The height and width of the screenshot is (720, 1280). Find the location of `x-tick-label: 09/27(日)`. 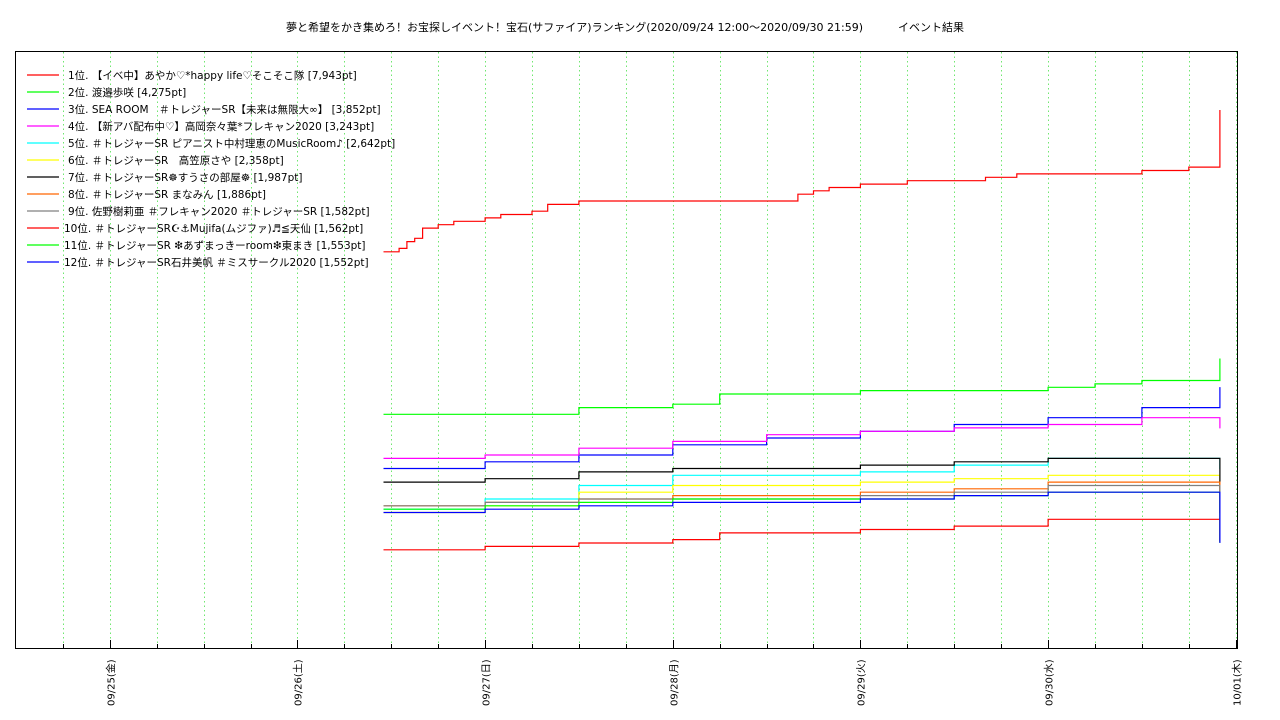

x-tick-label: 09/27(日) is located at coordinates (487, 682).